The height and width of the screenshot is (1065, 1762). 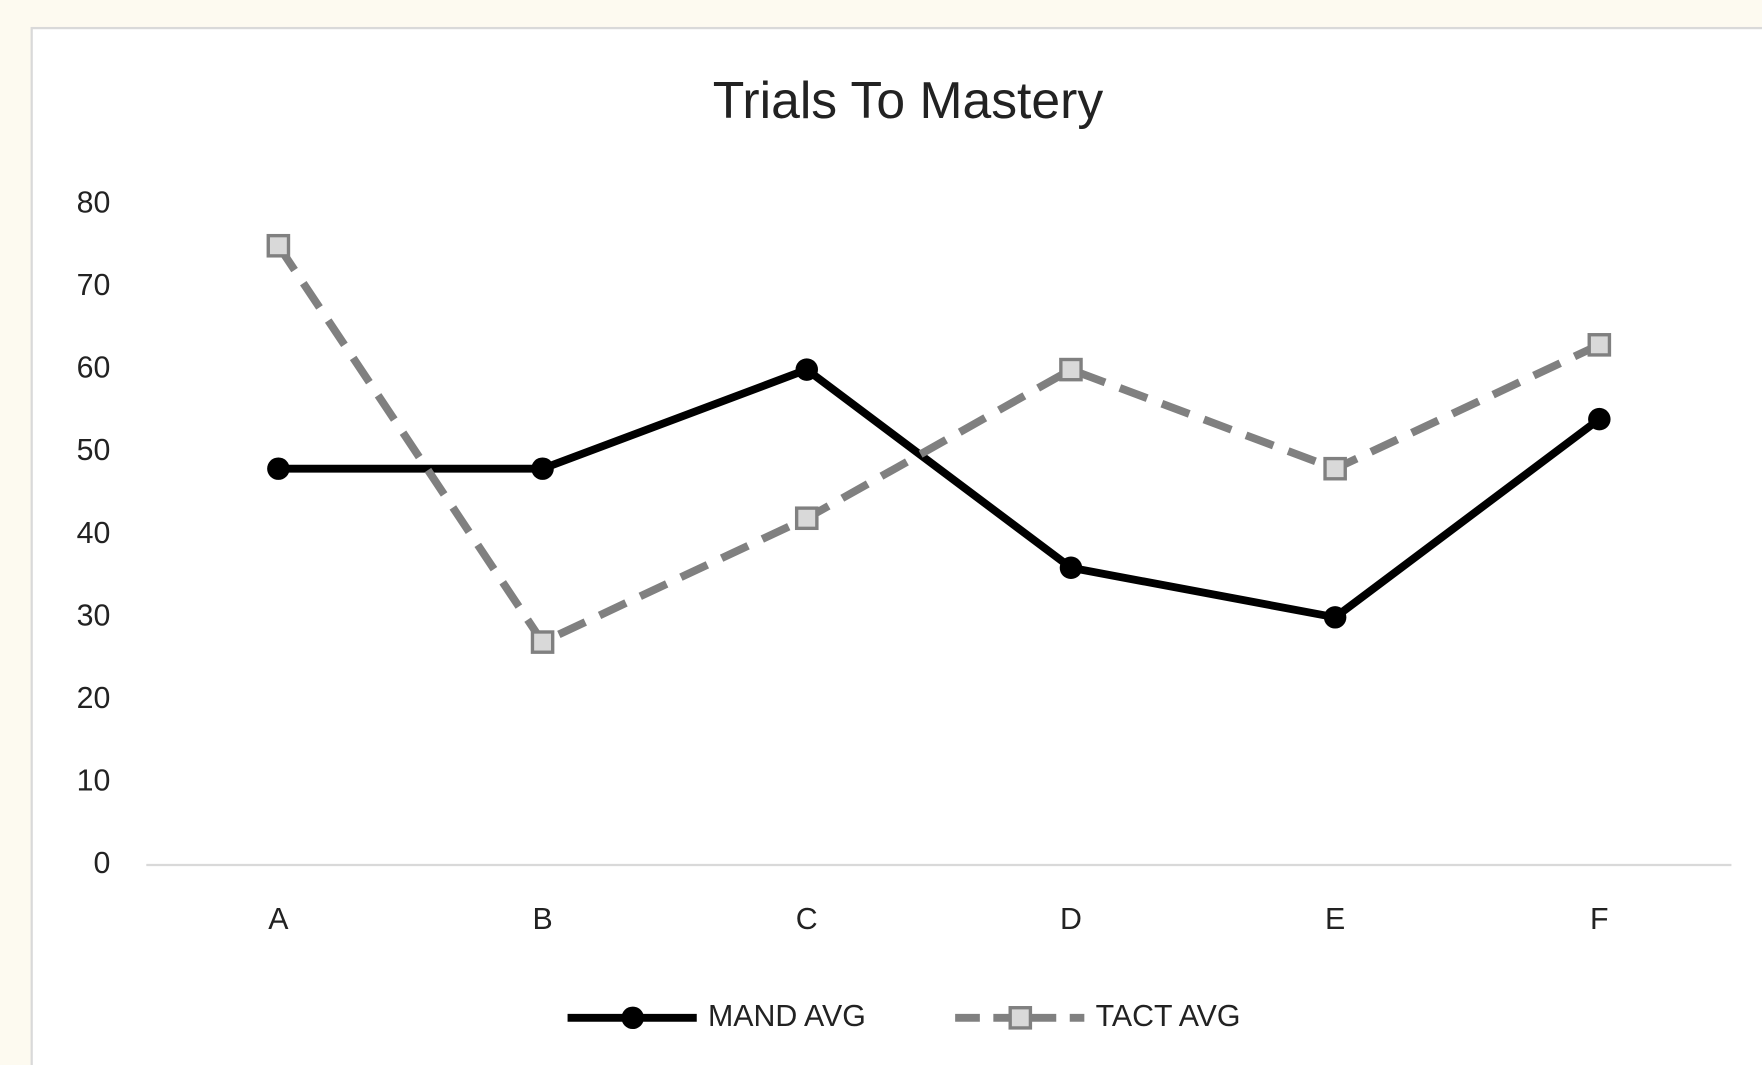 What do you see at coordinates (94, 285) in the screenshot?
I see `y-tick-label: 70` at bounding box center [94, 285].